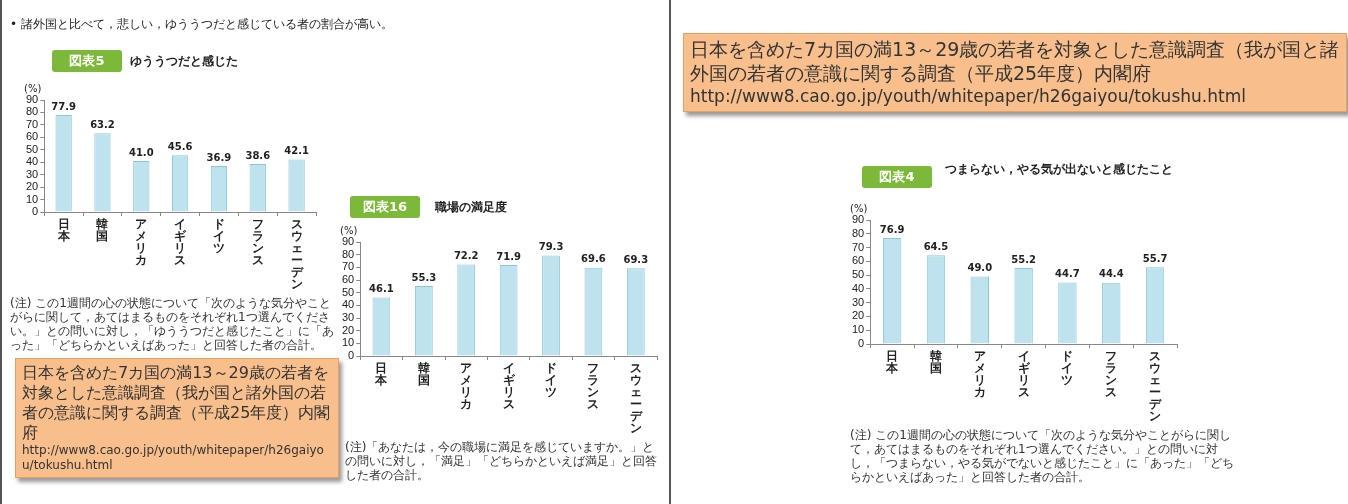 The width and height of the screenshot is (1348, 504). Describe the element at coordinates (508, 256) in the screenshot. I see `data-label: 71.9` at that location.